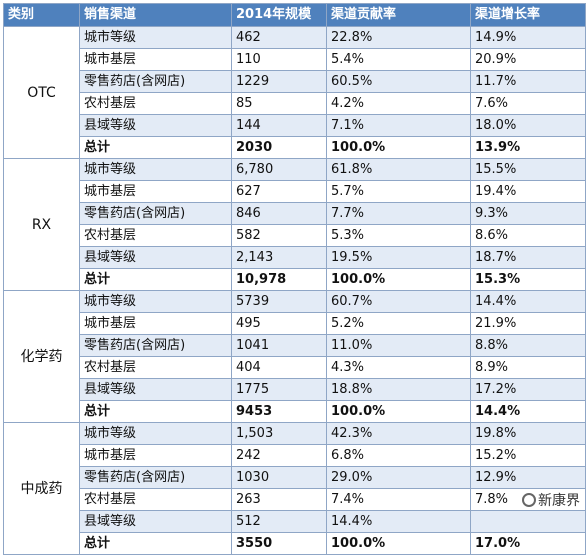 This screenshot has width=588, height=555. Describe the element at coordinates (279, 499) in the screenshot. I see `scale-cell: 263` at that location.